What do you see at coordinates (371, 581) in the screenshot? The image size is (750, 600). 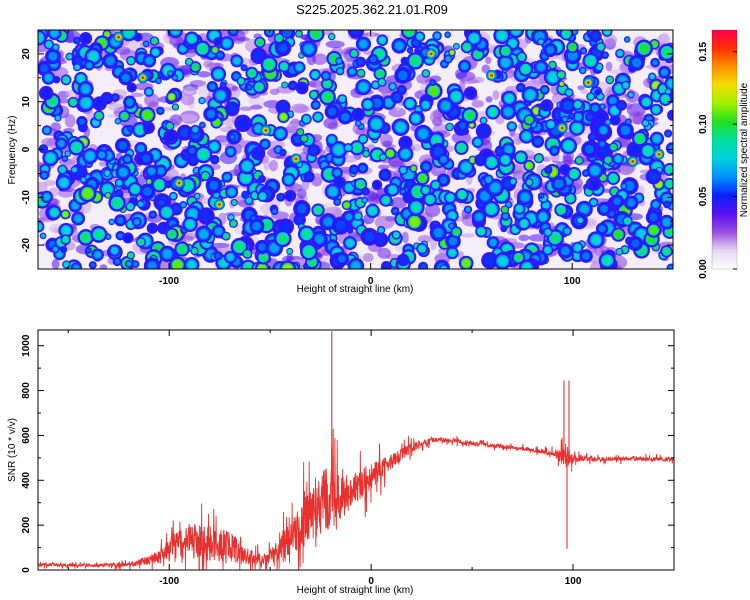 I see `x-tick-label: 0` at bounding box center [371, 581].